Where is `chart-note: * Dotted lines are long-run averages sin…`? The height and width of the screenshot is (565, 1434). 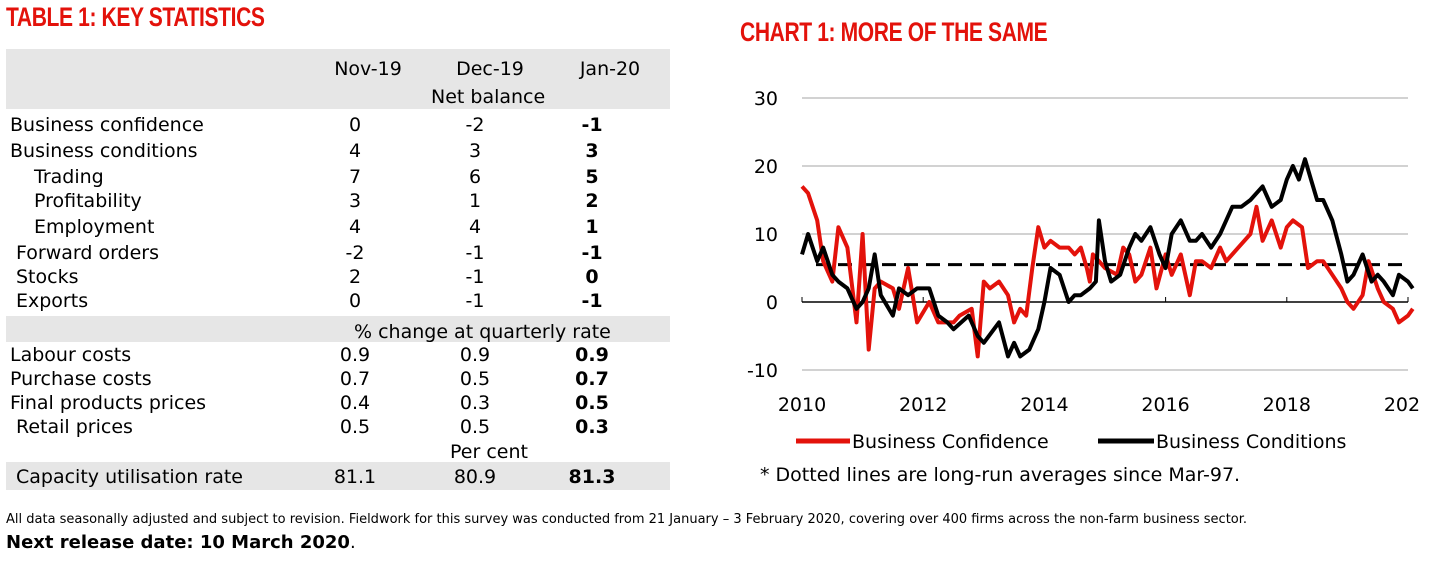
chart-note: * Dotted lines are long-run averages sin… is located at coordinates (1000, 475).